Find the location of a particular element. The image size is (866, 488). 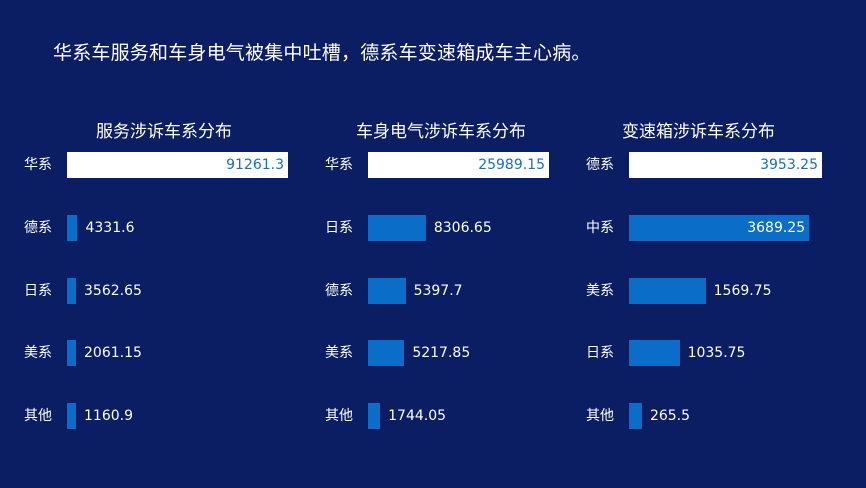

page-headline: 华系车服务和车身电气被集中吐槽，德系车变速箱成车主心病。 is located at coordinates (322, 53).